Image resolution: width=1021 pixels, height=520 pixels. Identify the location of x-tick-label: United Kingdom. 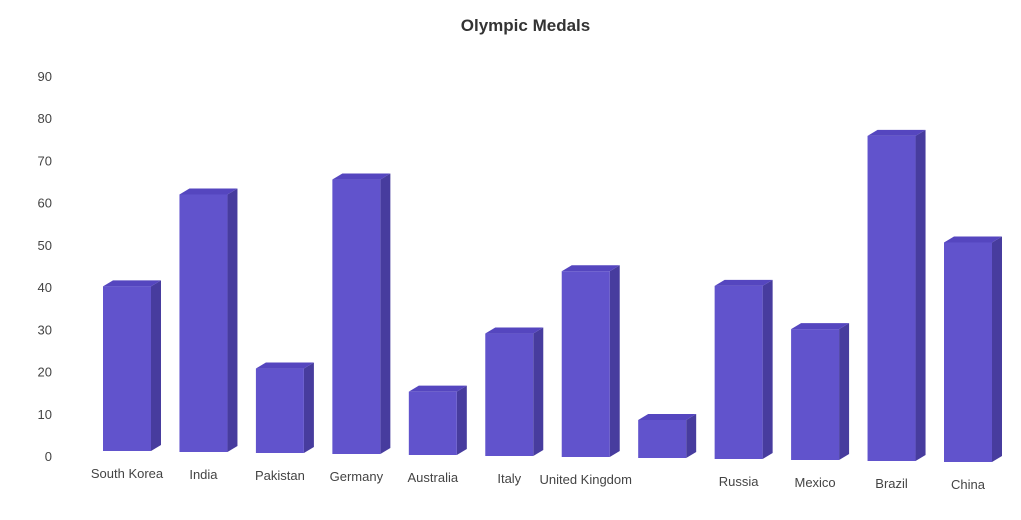
(585, 479).